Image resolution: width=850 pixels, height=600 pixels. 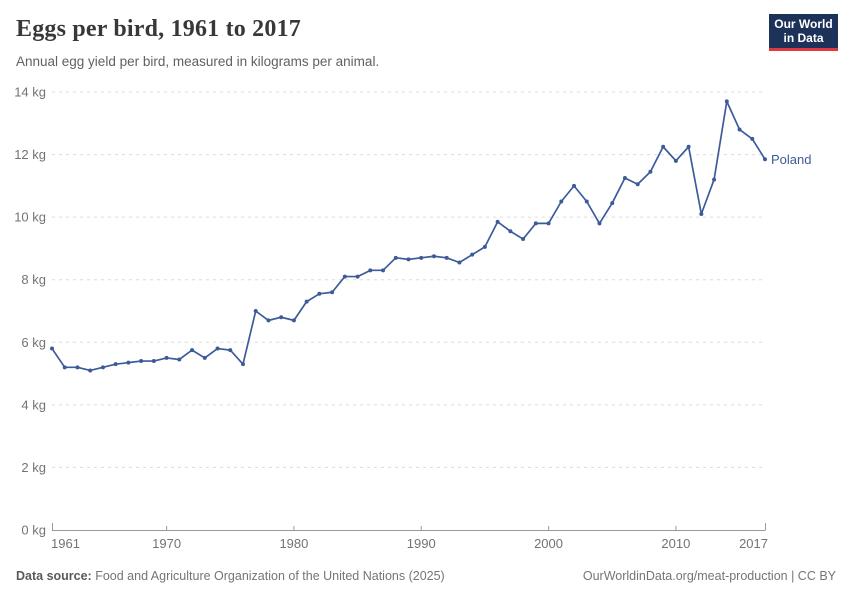 What do you see at coordinates (33, 279) in the screenshot?
I see `y-axis-tick-label: 8 kg` at bounding box center [33, 279].